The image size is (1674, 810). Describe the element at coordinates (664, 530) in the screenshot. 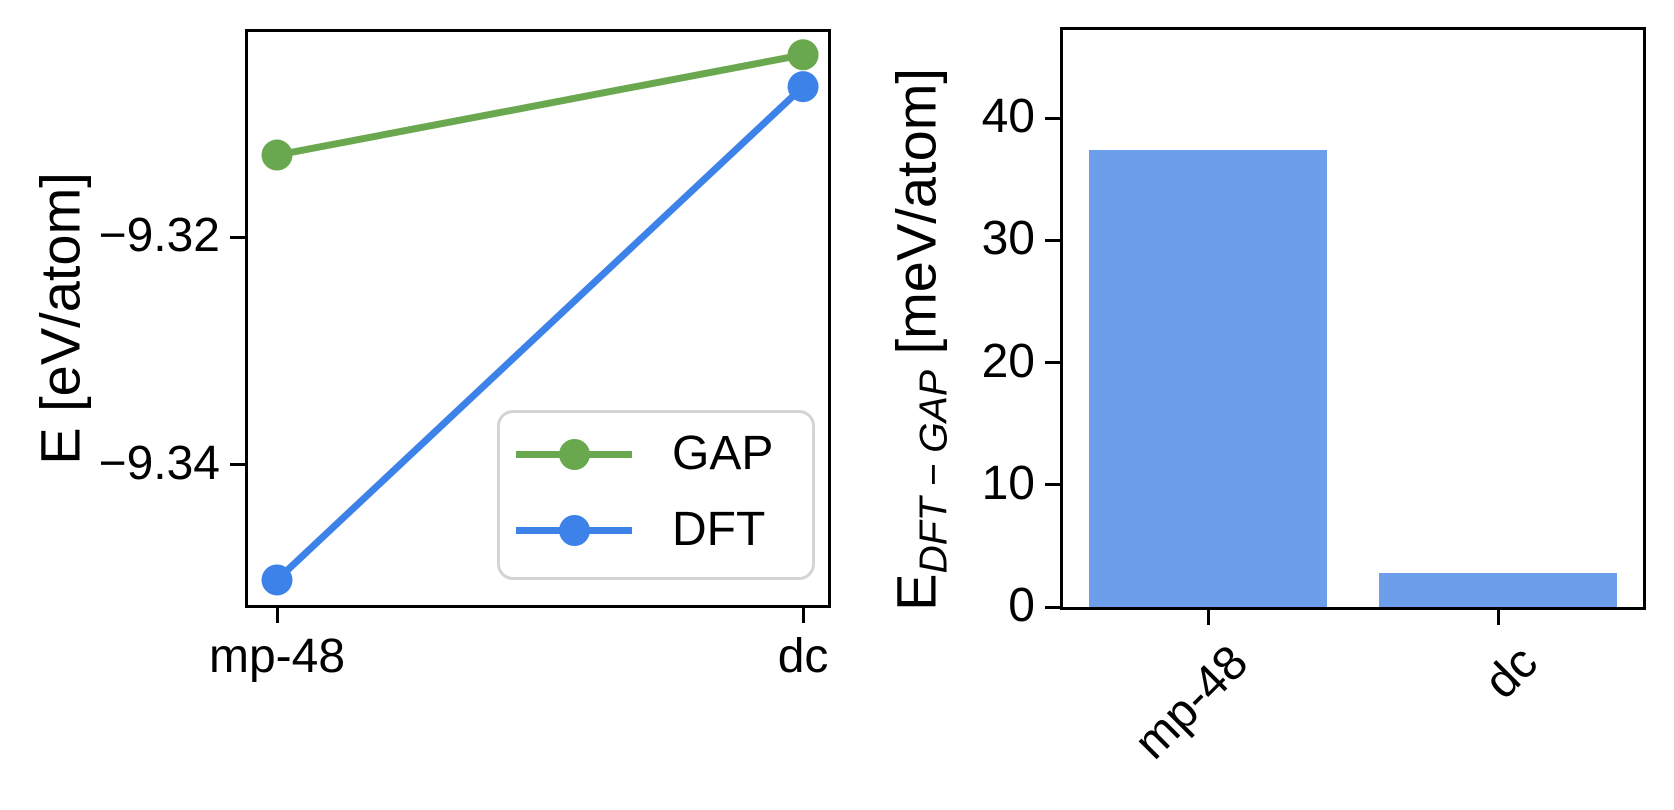

I see `legend-entry-dft: DFT` at that location.